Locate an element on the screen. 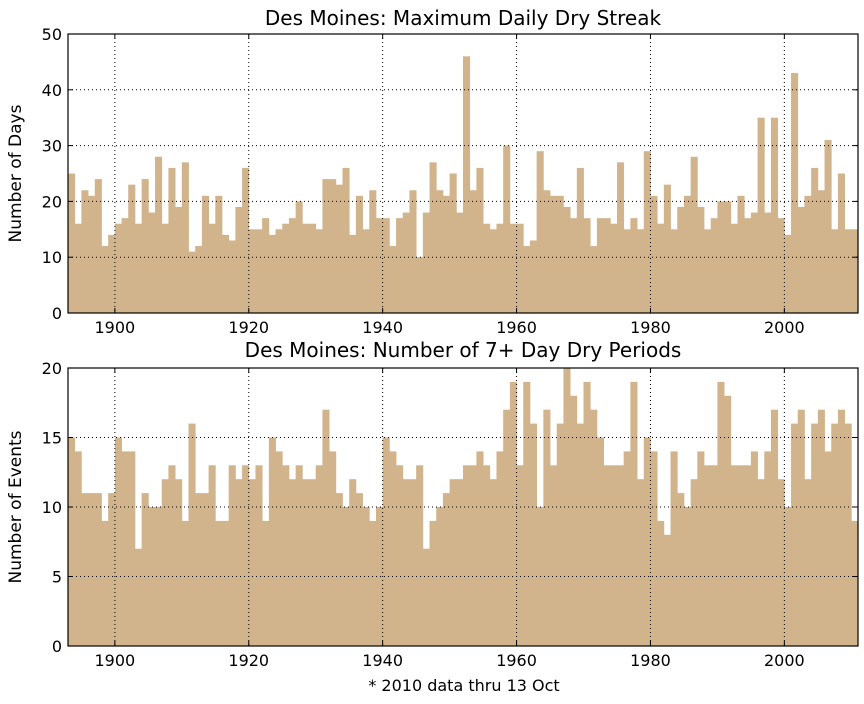 The width and height of the screenshot is (864, 704). bar-1974 is located at coordinates (614, 555).